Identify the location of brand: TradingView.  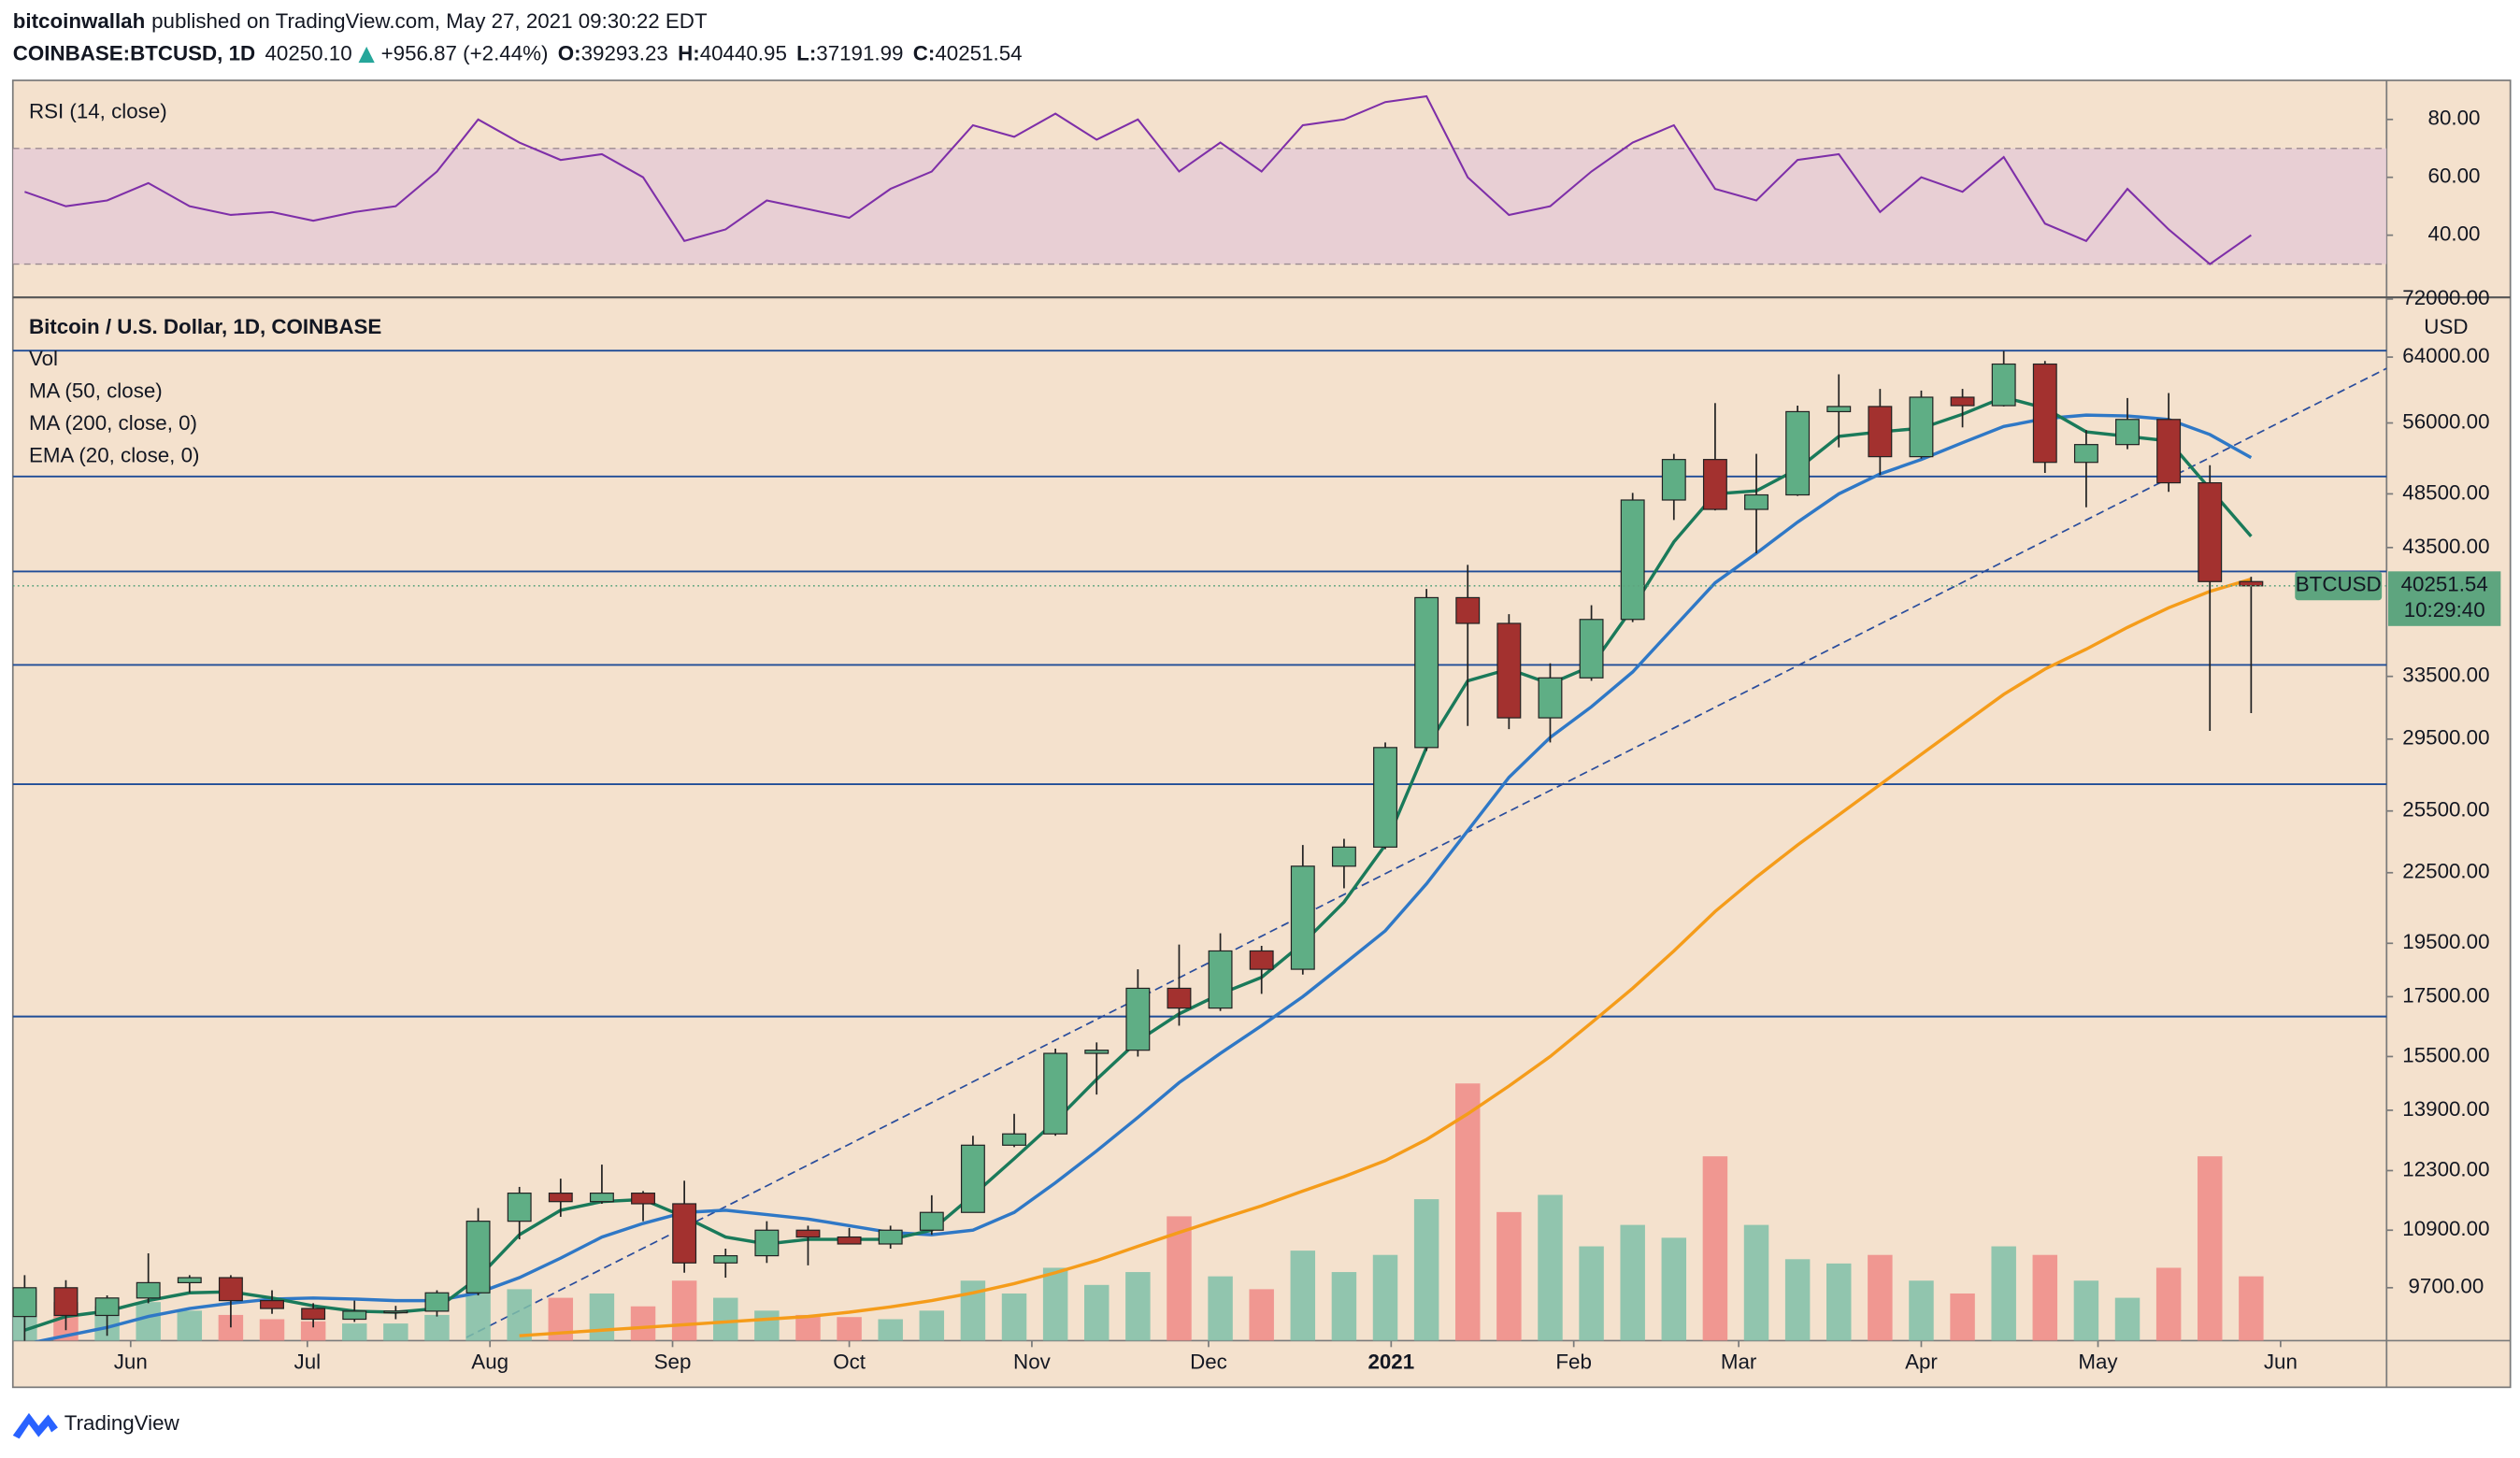
(122, 1423).